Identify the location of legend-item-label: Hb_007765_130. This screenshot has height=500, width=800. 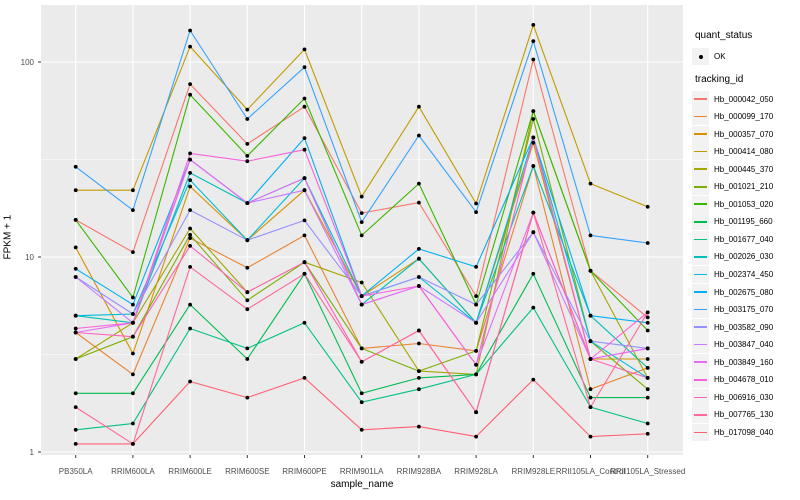
(744, 415).